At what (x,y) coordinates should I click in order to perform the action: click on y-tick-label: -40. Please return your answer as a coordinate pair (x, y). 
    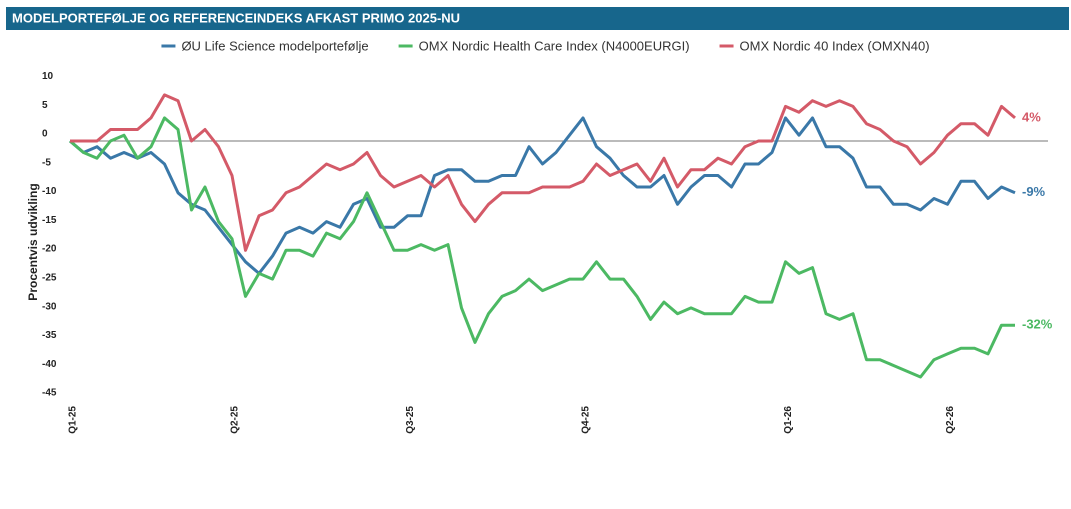
    Looking at the image, I should click on (49, 364).